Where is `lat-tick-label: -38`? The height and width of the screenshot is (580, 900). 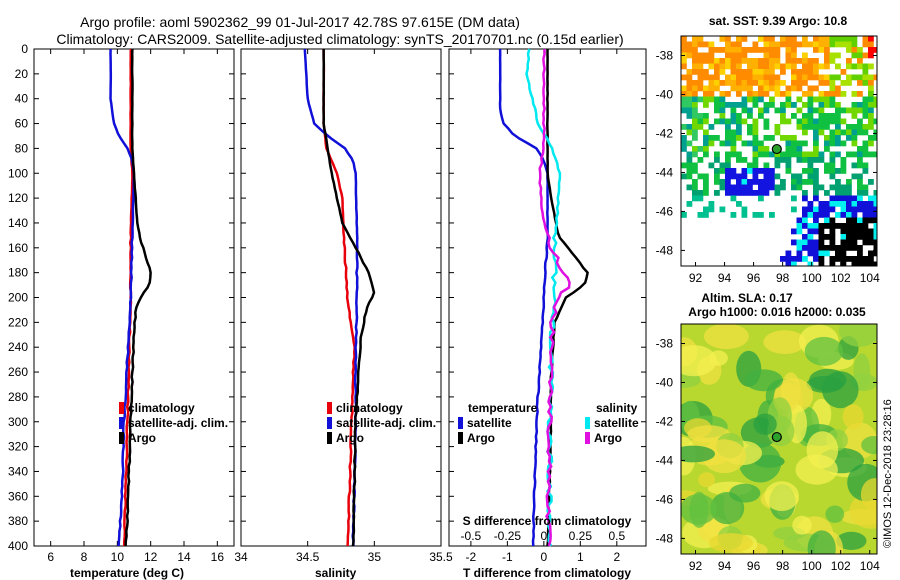 lat-tick-label: -38 is located at coordinates (665, 343).